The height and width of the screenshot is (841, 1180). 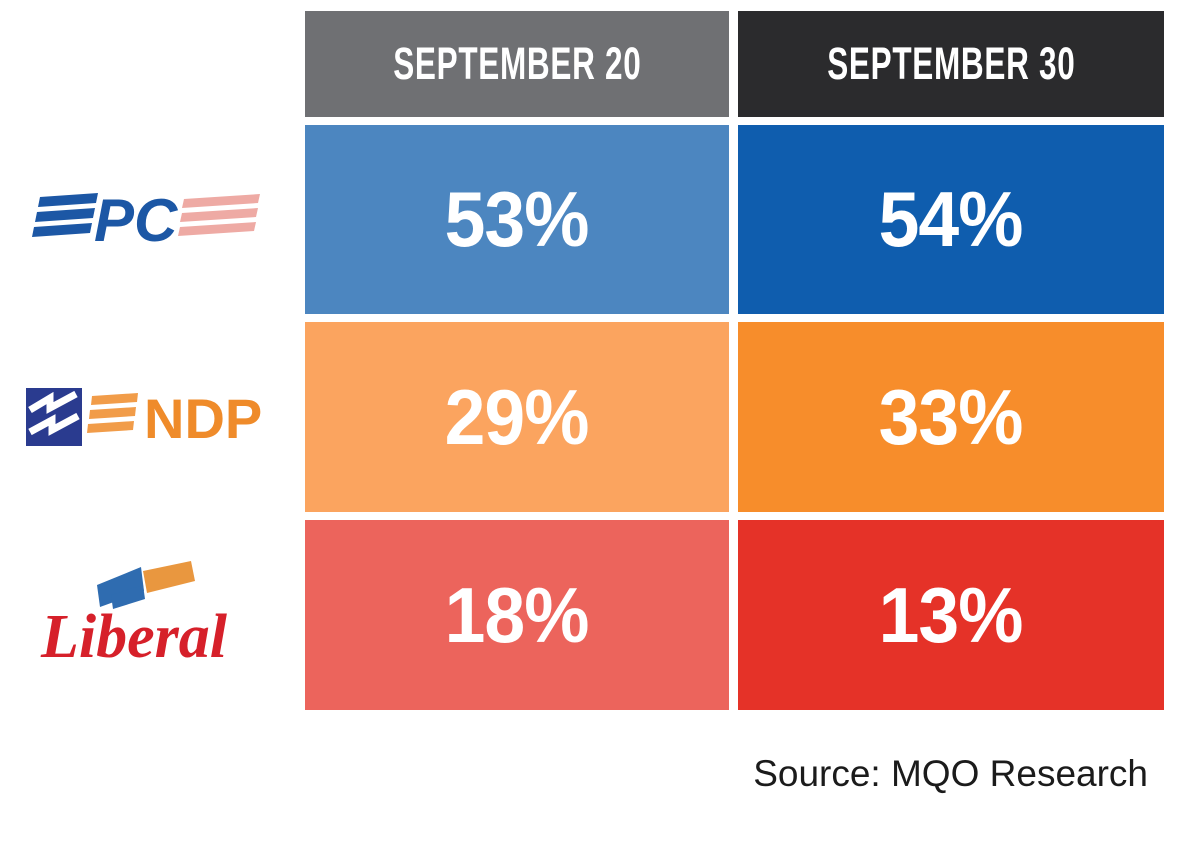 I want to click on source-attribution: Source: MQO Research, so click(x=950, y=773).